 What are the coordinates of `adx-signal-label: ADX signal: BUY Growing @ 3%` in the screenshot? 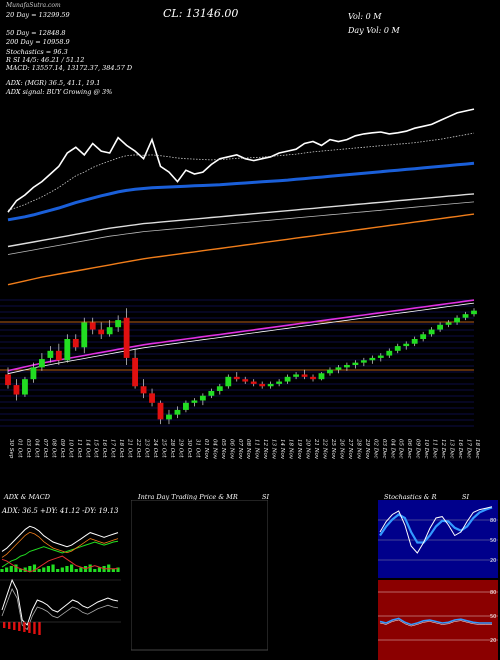 It's located at (59, 92).